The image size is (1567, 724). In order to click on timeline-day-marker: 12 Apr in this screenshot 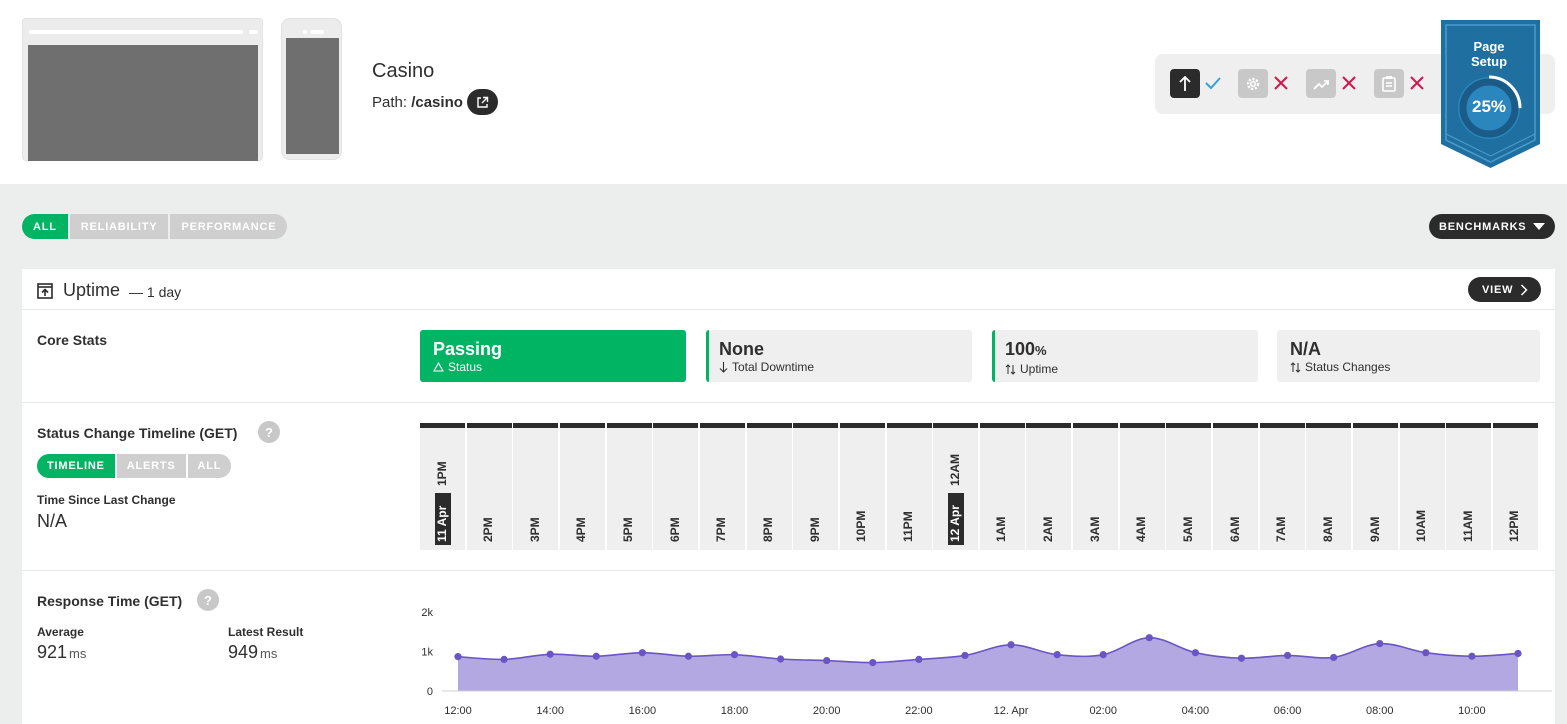, I will do `click(956, 519)`.